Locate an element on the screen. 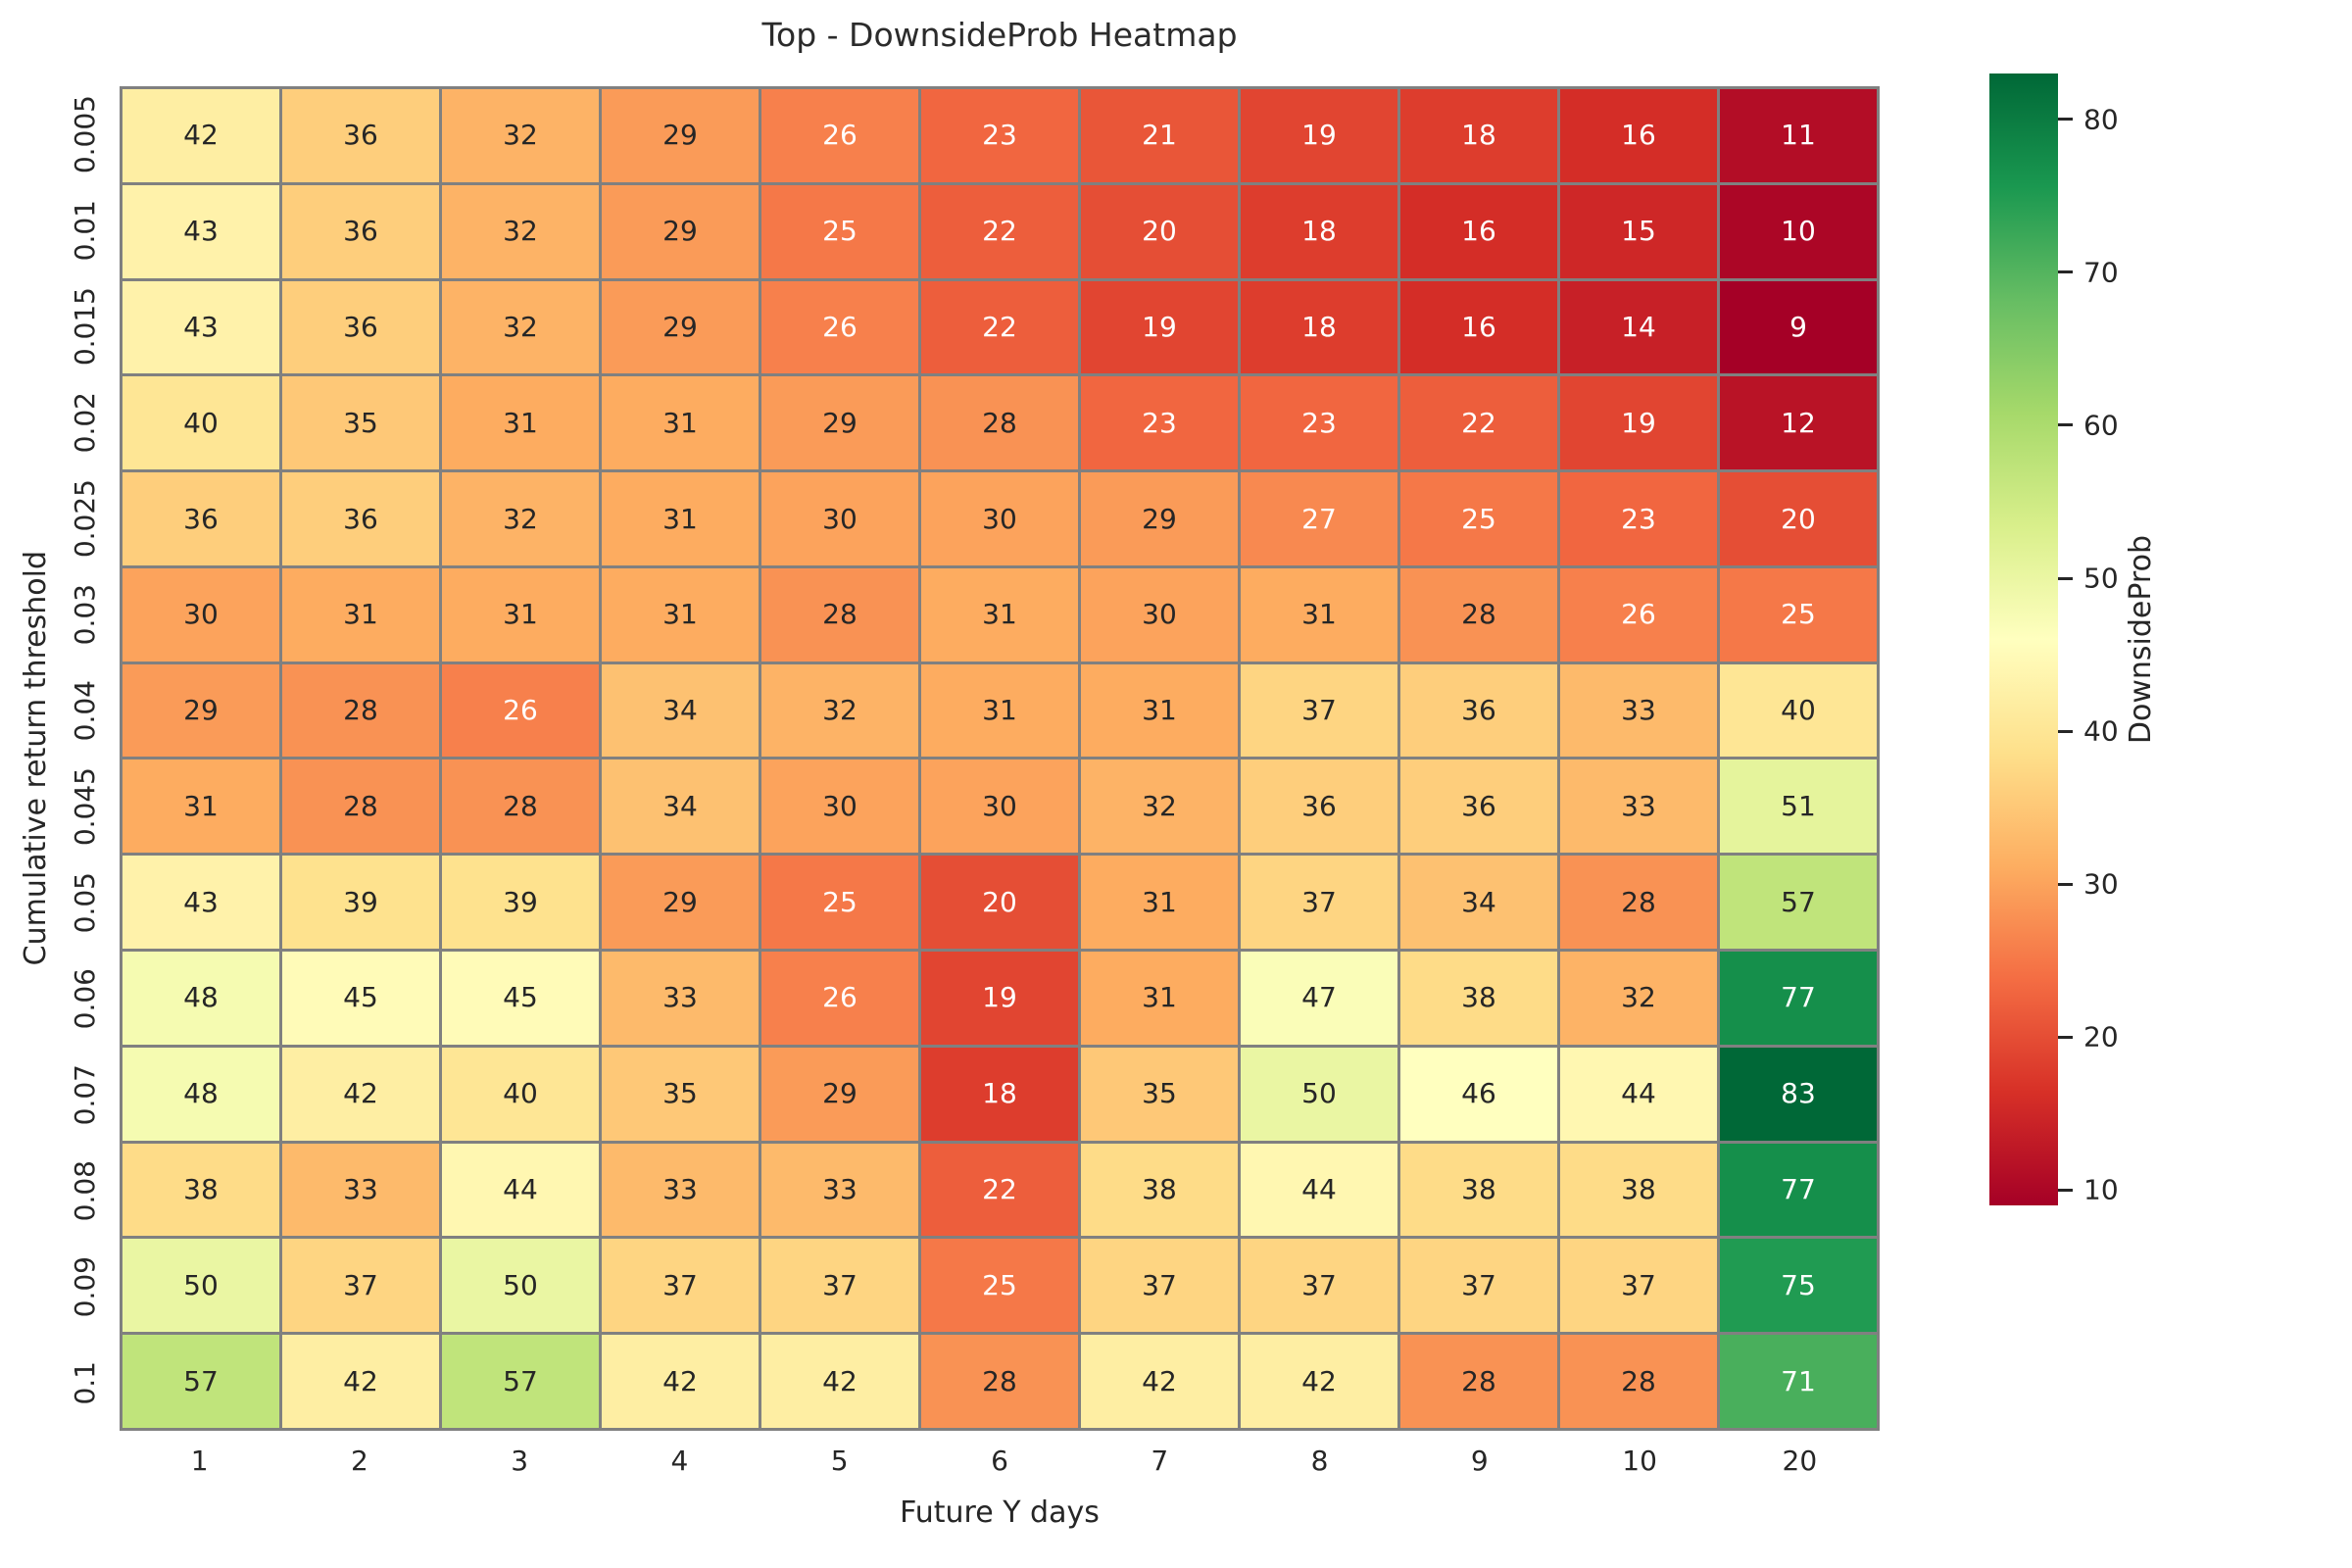 This screenshot has height=1568, width=2352. y-tick-label: 0.08 is located at coordinates (84, 1190).